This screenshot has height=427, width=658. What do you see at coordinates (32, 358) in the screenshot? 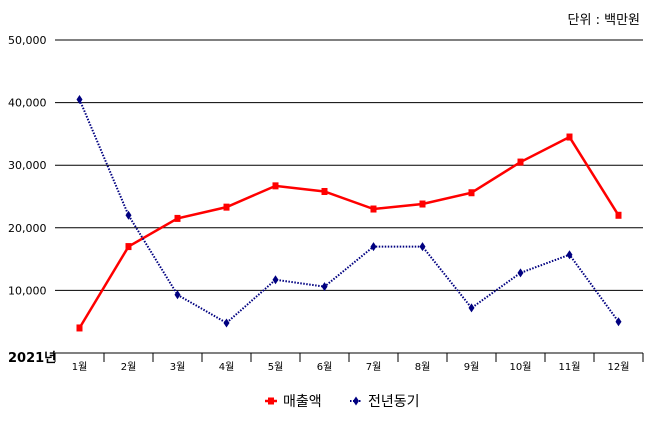
I see `x-axis-title: 2021년` at bounding box center [32, 358].